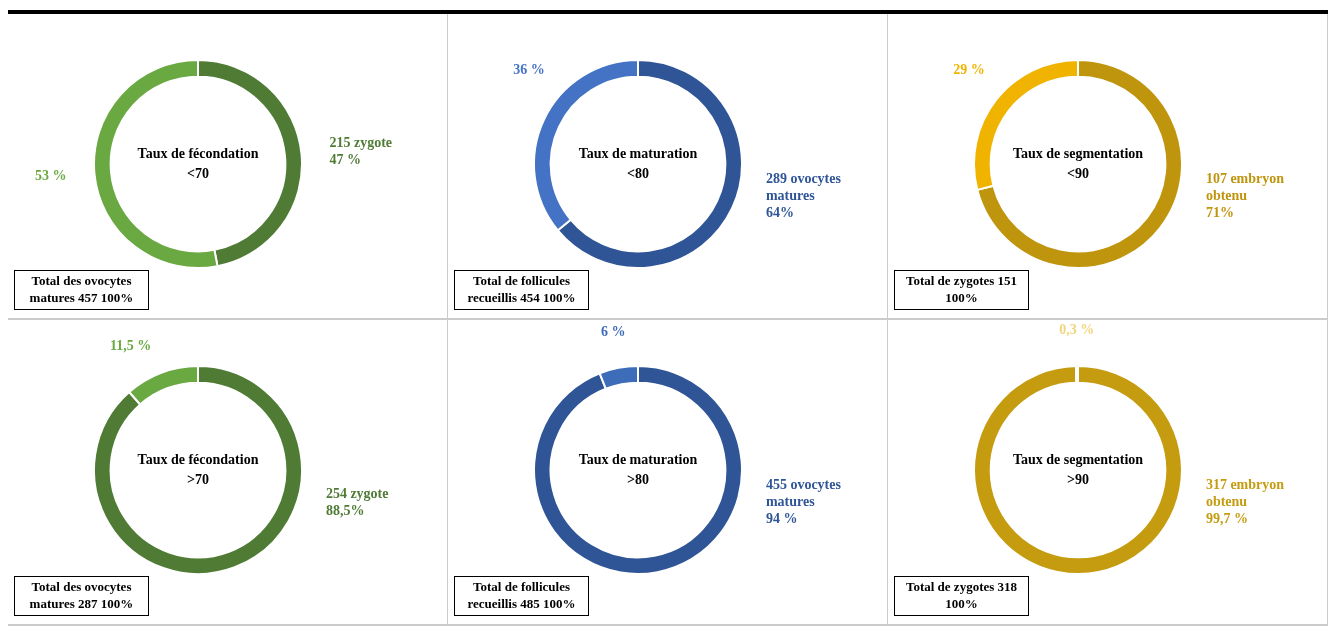 This screenshot has width=1335, height=631. I want to click on data-label: 11,5 %, so click(131, 346).